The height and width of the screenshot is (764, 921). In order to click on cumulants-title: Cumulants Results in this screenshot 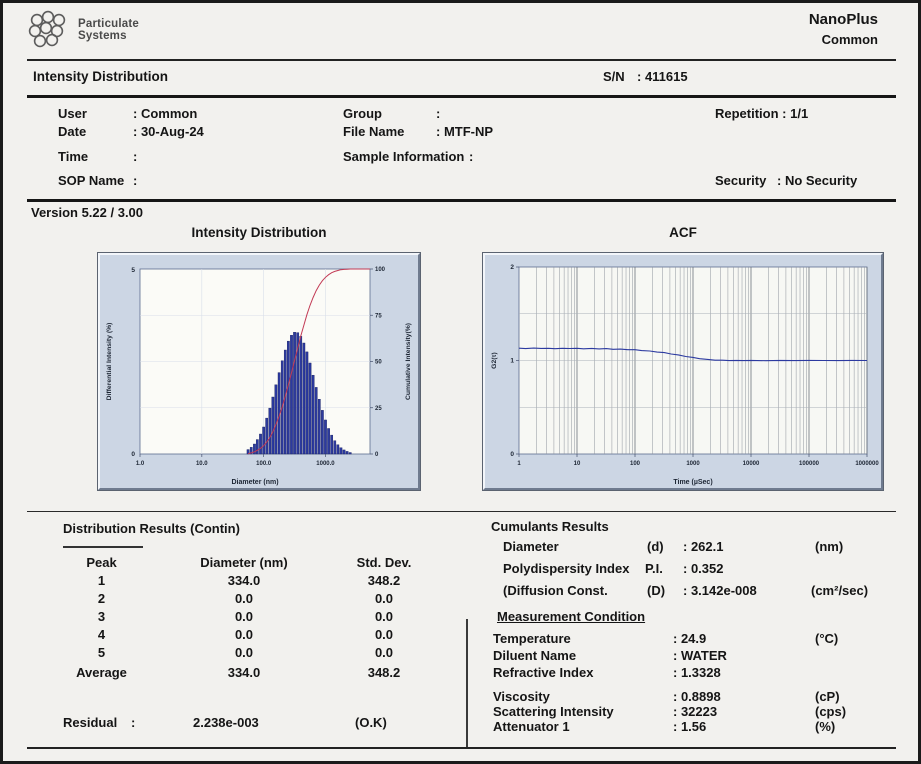, I will do `click(550, 526)`.